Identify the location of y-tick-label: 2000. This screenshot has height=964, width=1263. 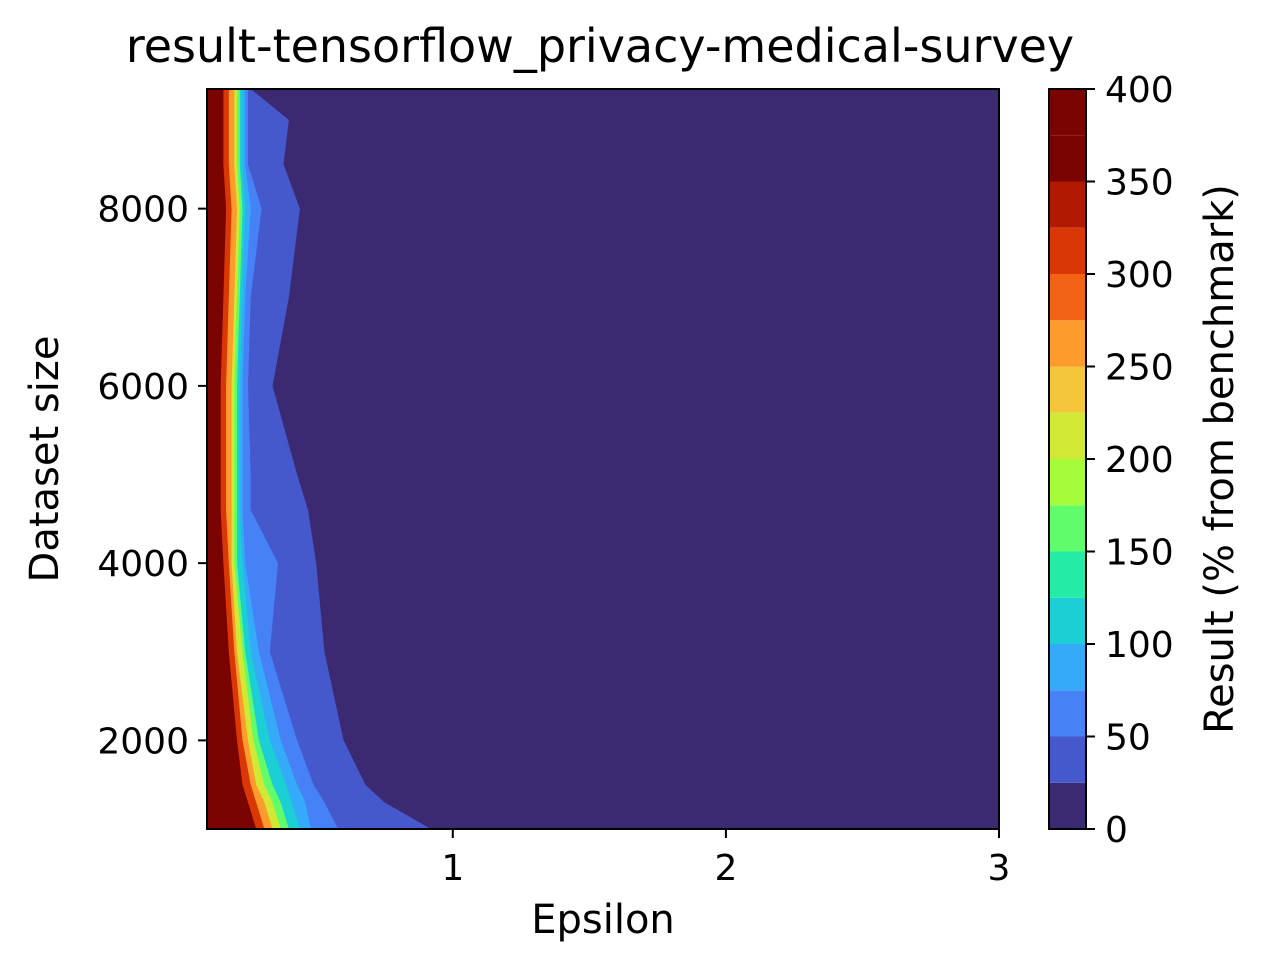
(143, 741).